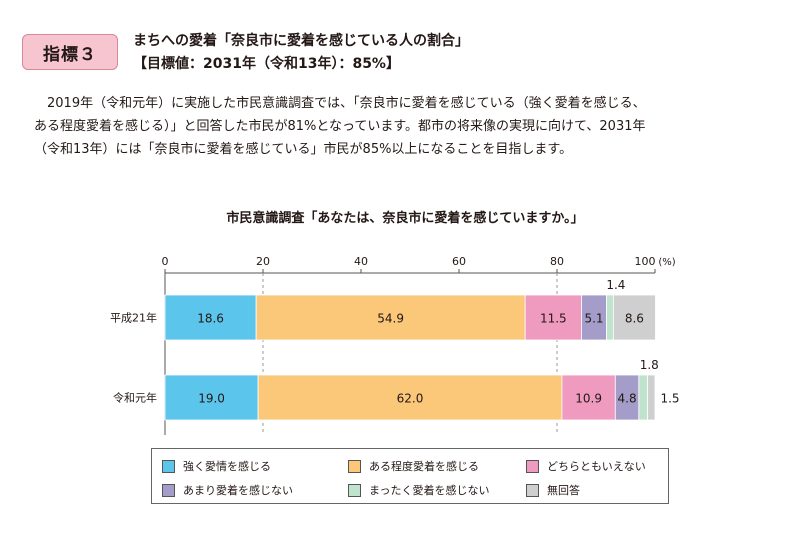  What do you see at coordinates (361, 261) in the screenshot?
I see `x-tick-label: 40` at bounding box center [361, 261].